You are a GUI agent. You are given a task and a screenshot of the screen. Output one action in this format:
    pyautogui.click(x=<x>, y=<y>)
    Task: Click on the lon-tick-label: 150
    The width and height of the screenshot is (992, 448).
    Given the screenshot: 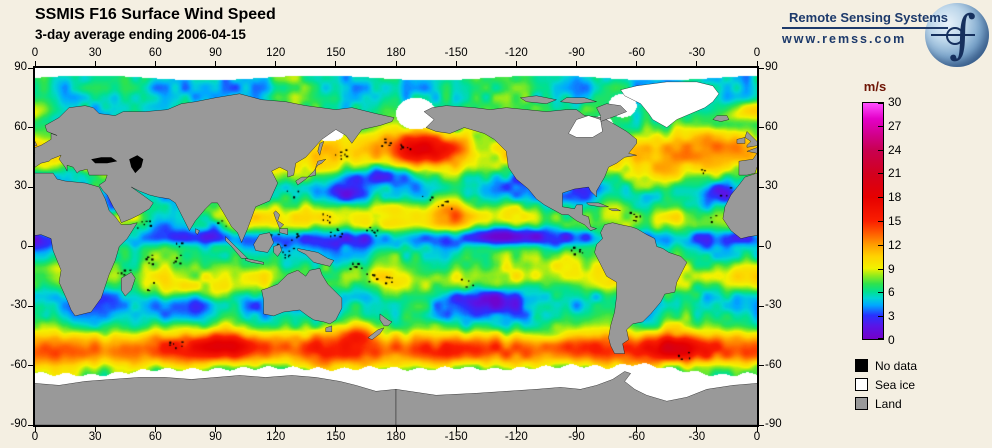 What is the action you would take?
    pyautogui.click(x=336, y=437)
    